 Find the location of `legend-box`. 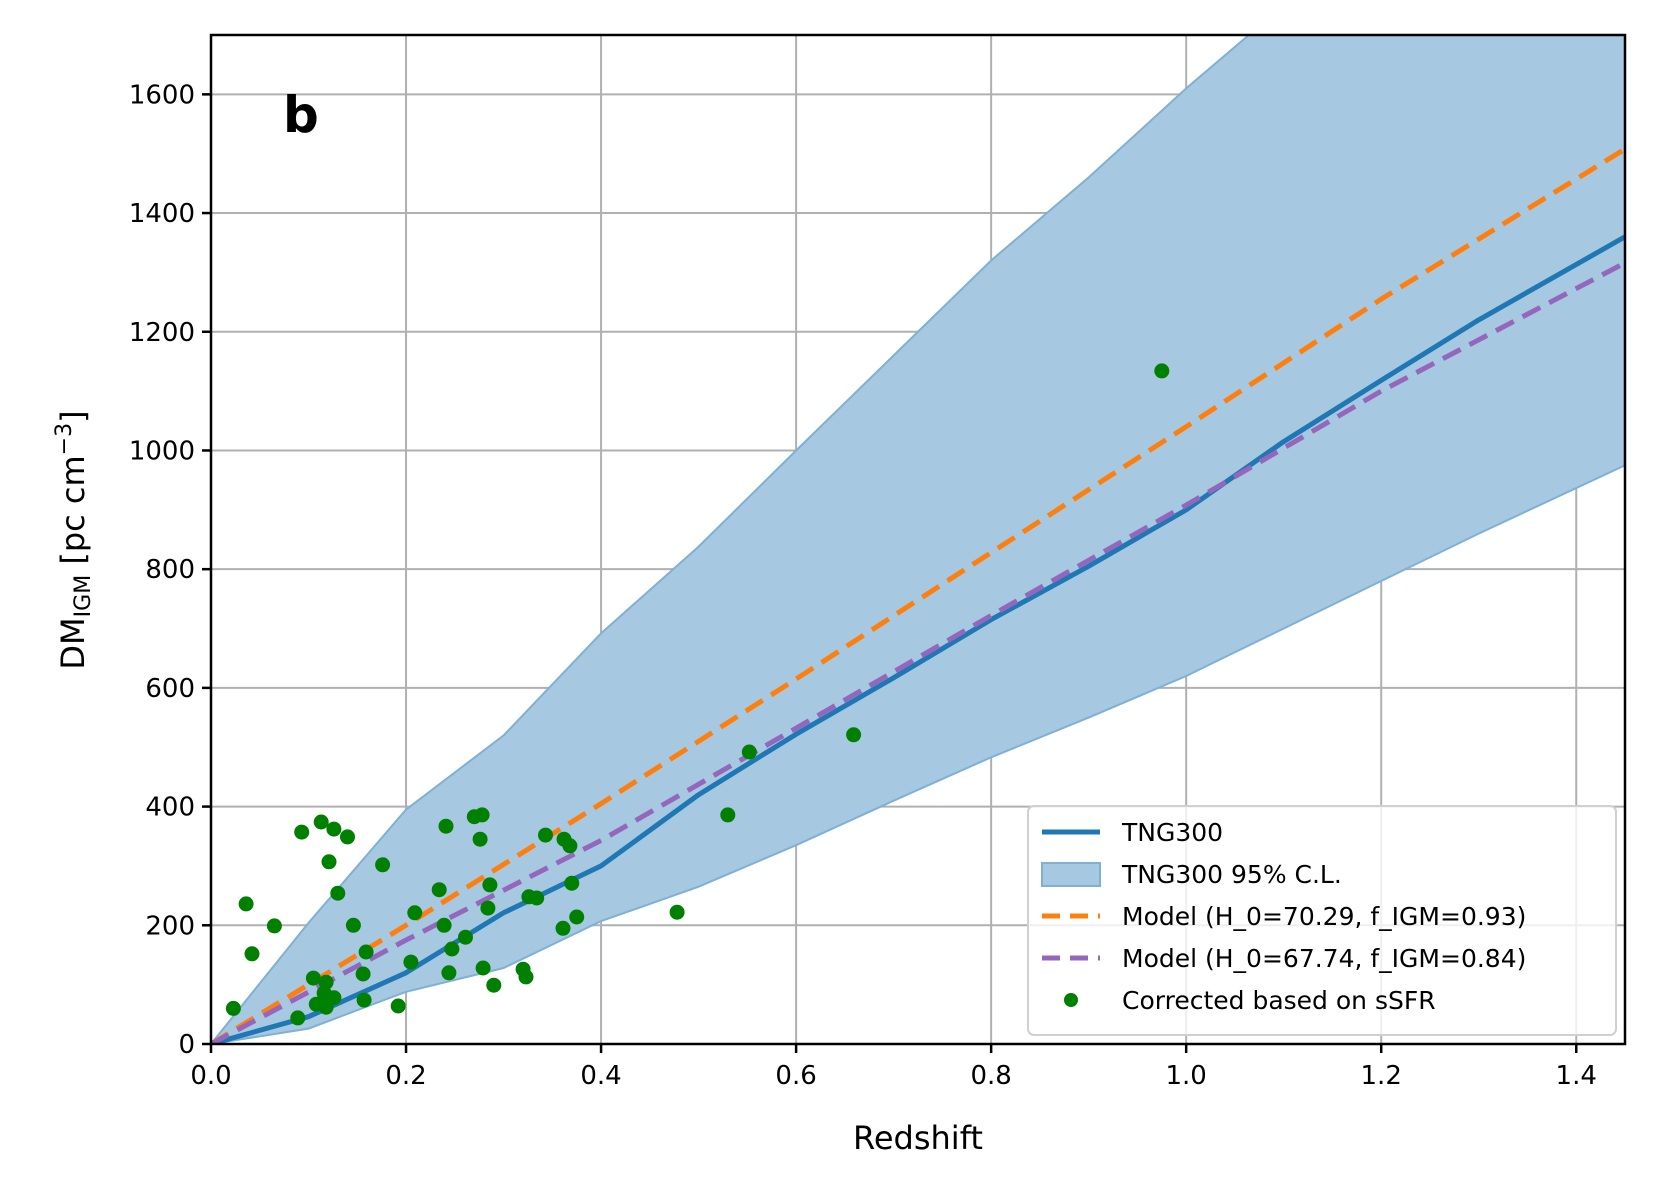

legend-box is located at coordinates (1322, 920).